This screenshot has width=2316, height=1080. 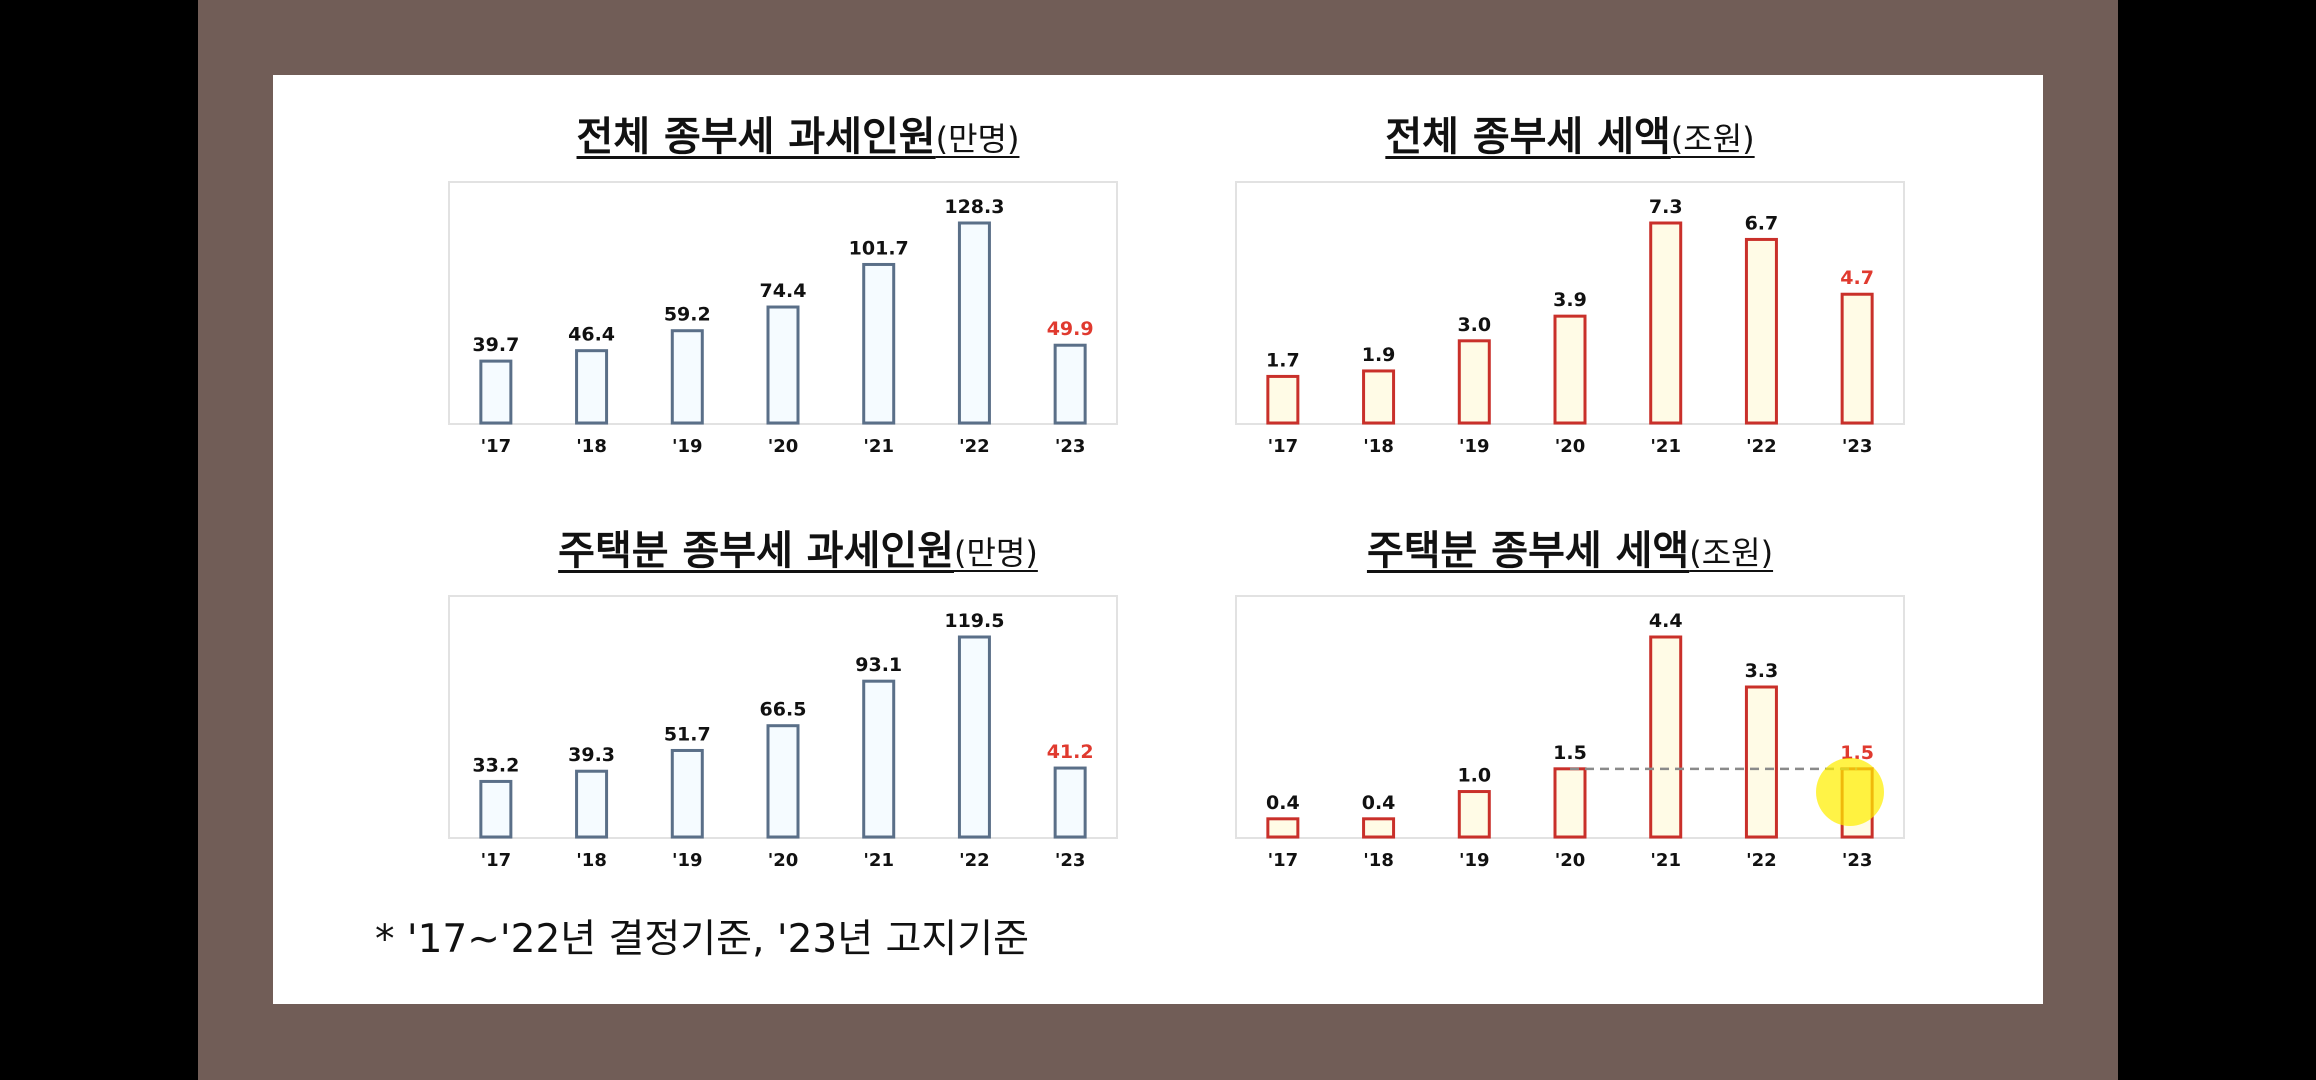 What do you see at coordinates (702, 939) in the screenshot?
I see `footnote: * '17~'22년 결정기준, '23년 고지기준` at bounding box center [702, 939].